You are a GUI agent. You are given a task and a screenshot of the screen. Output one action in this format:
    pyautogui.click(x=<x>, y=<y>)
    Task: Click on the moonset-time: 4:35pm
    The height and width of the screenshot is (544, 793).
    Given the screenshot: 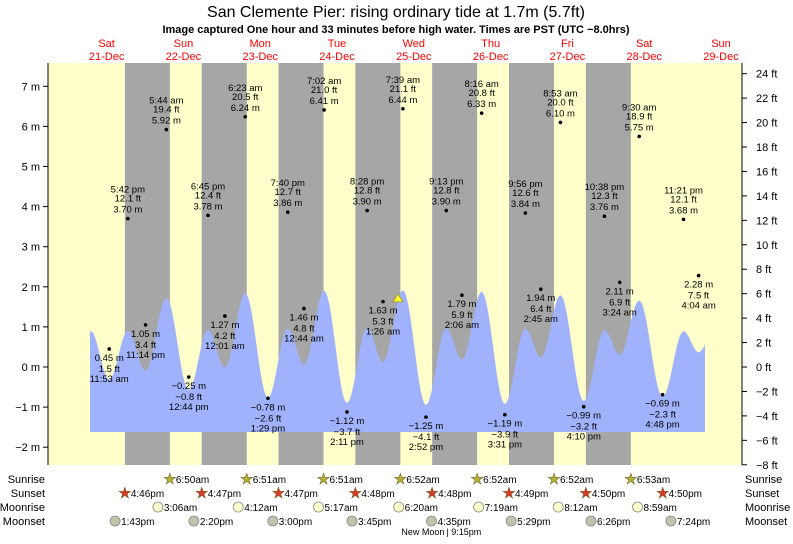 What is the action you would take?
    pyautogui.click(x=453, y=522)
    